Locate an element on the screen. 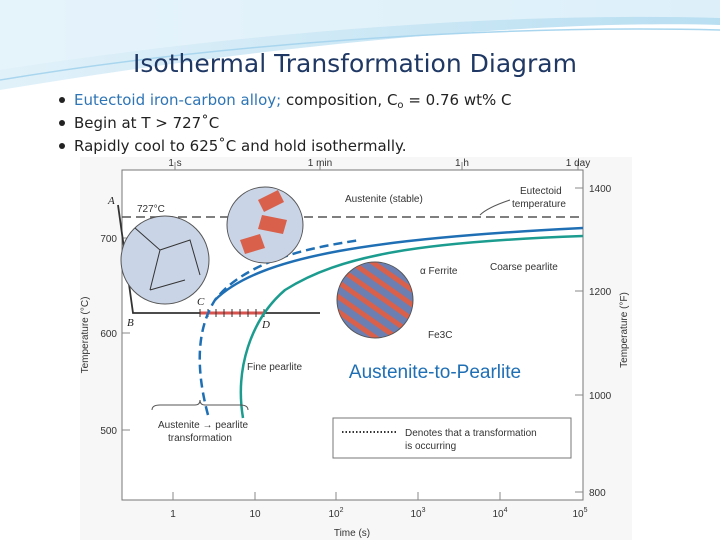 The image size is (720, 540). region-label: α Ferrite is located at coordinates (439, 271).